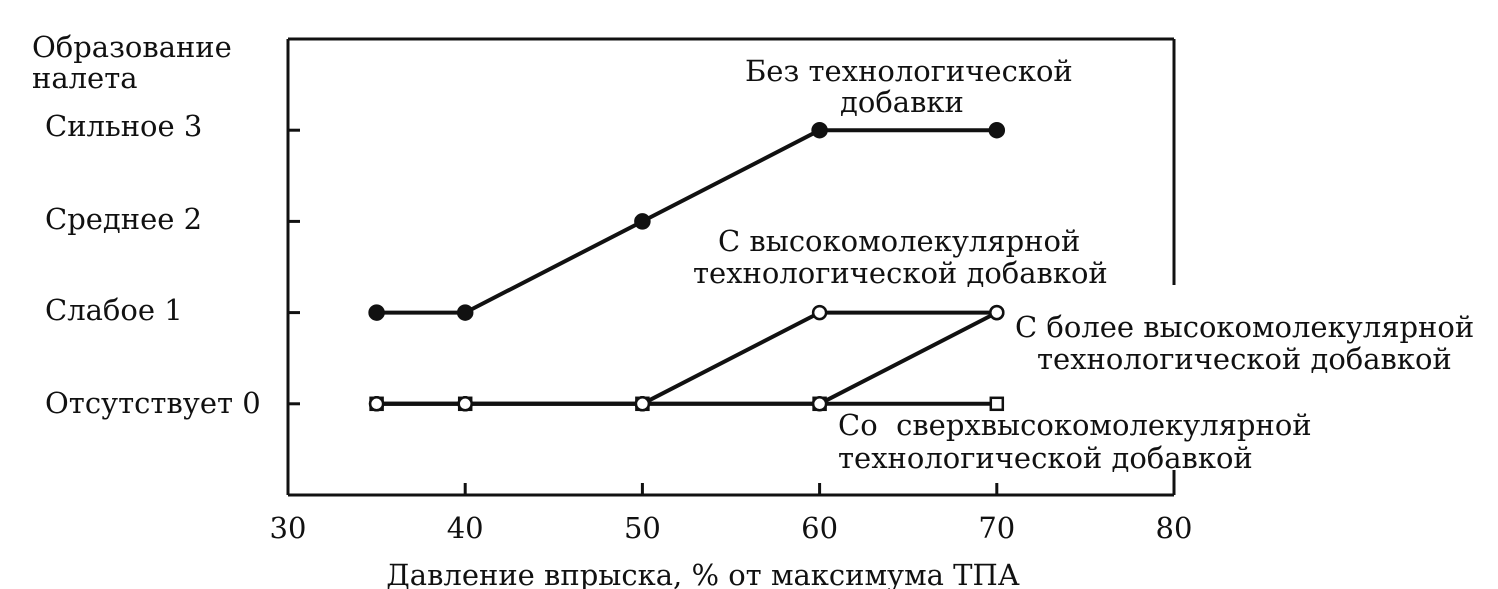  What do you see at coordinates (294, 267) in the screenshot?
I see `y-ticks` at bounding box center [294, 267].